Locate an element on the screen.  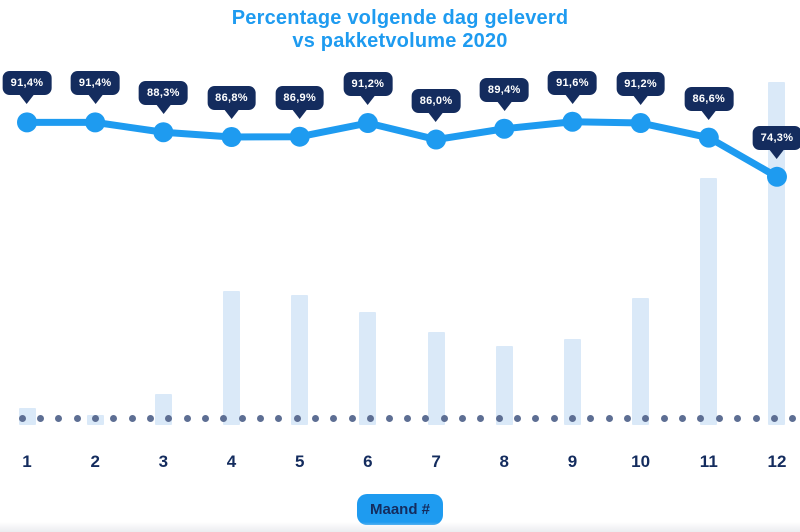
value-tooltip-month-3: 88,3% is located at coordinates (163, 93).